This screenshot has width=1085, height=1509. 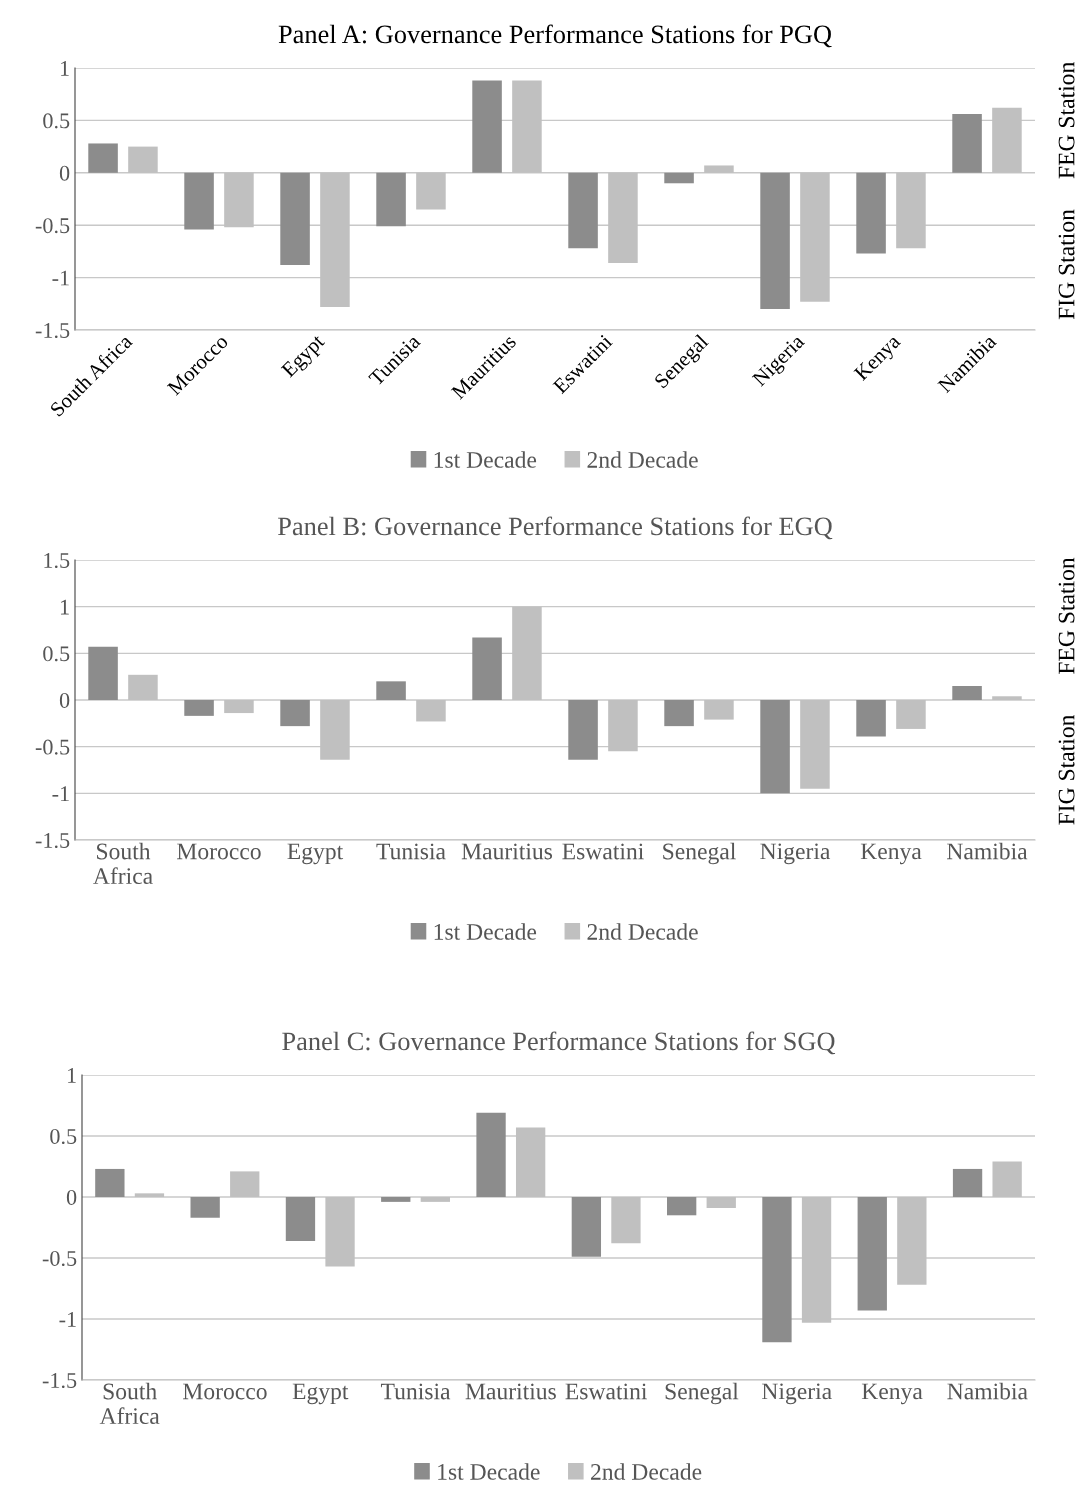 What do you see at coordinates (57, 561) in the screenshot?
I see `y-tick-label: 1.5` at bounding box center [57, 561].